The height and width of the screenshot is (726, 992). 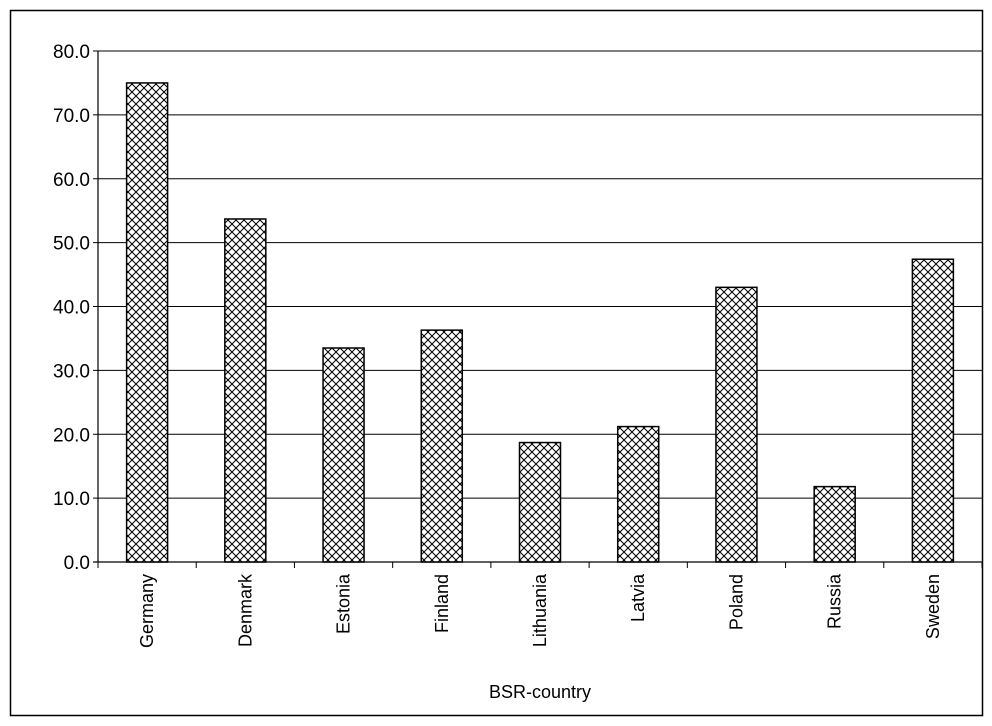 What do you see at coordinates (71, 435) in the screenshot?
I see `y-tick-label: 20.0` at bounding box center [71, 435].